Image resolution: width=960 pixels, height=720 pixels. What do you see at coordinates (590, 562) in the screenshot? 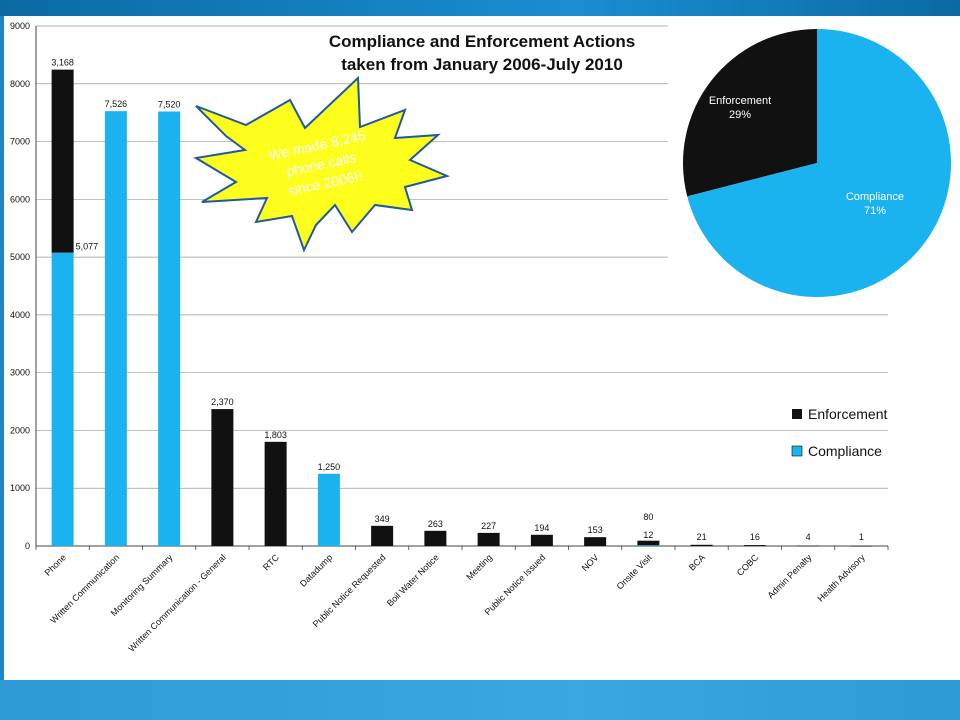
I see `x-tick-label: NOV` at bounding box center [590, 562].